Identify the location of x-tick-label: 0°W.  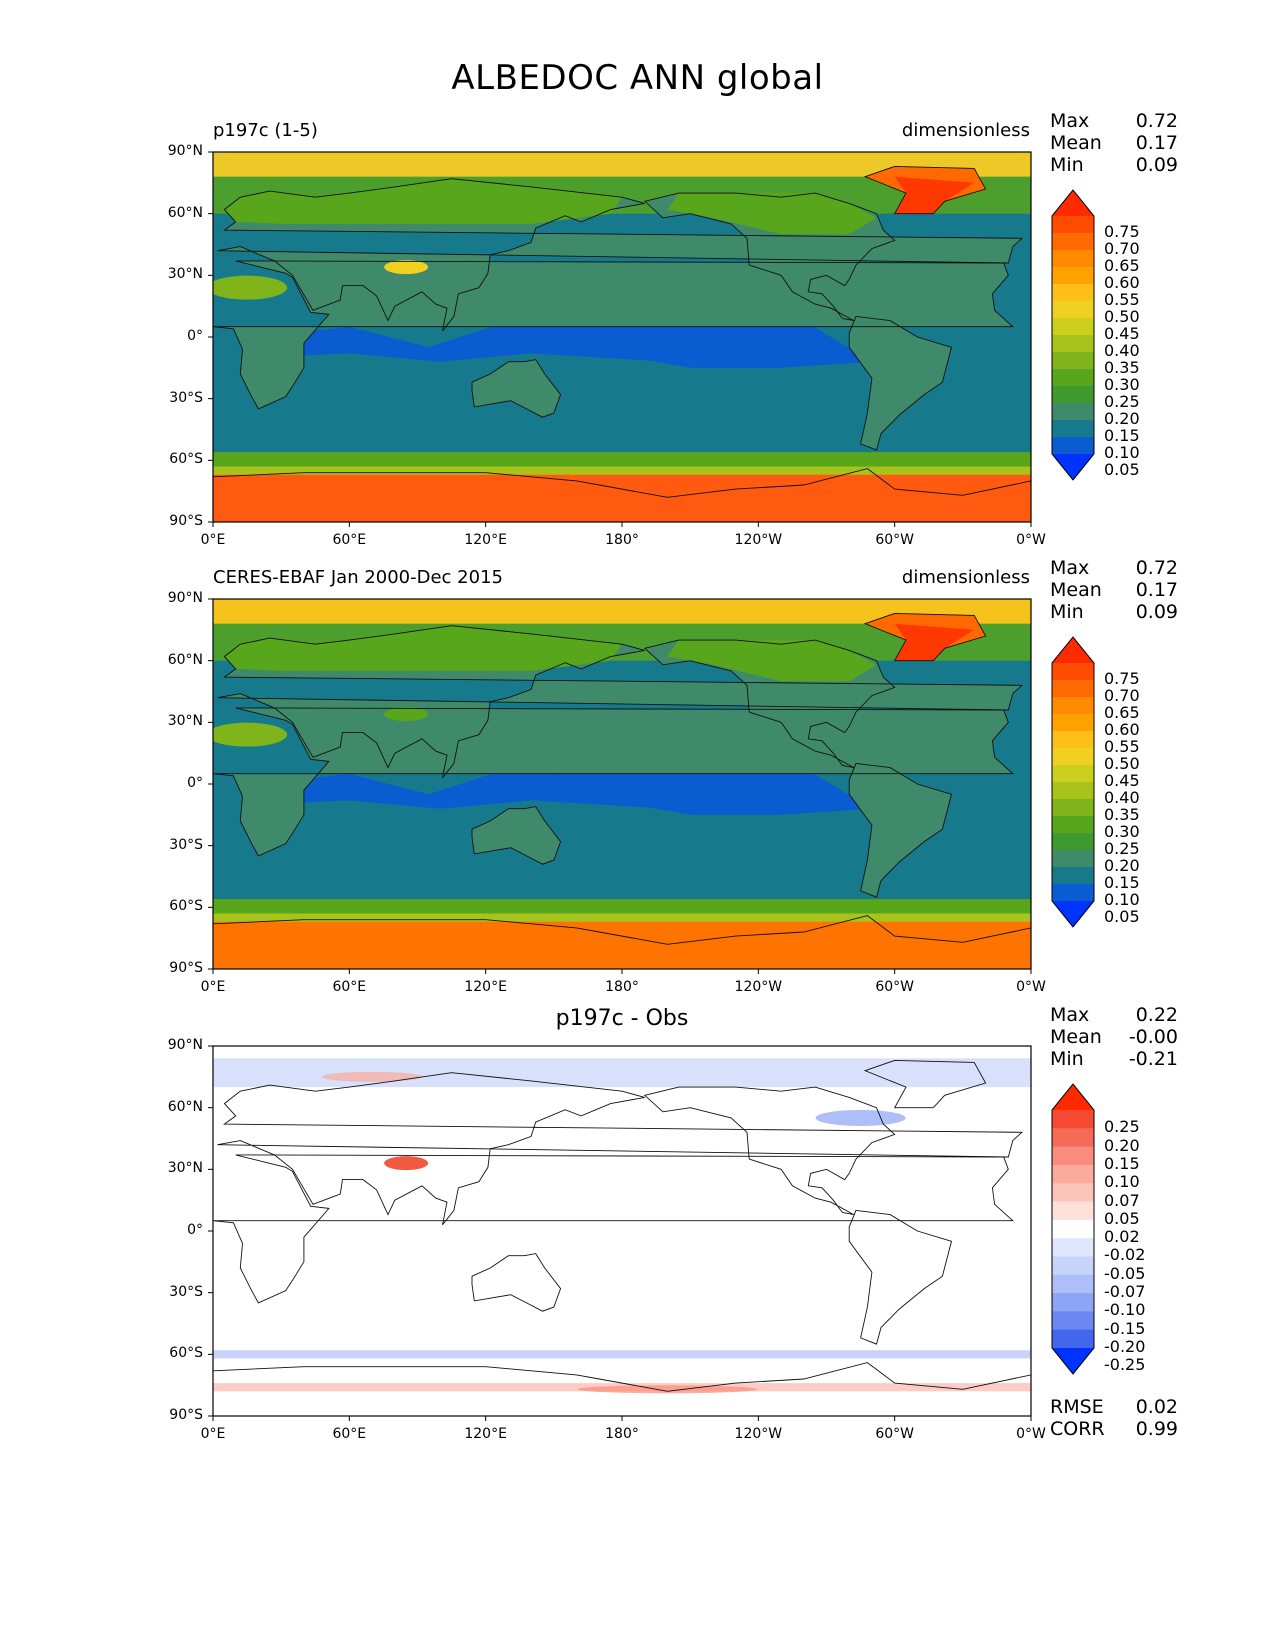
(1031, 540).